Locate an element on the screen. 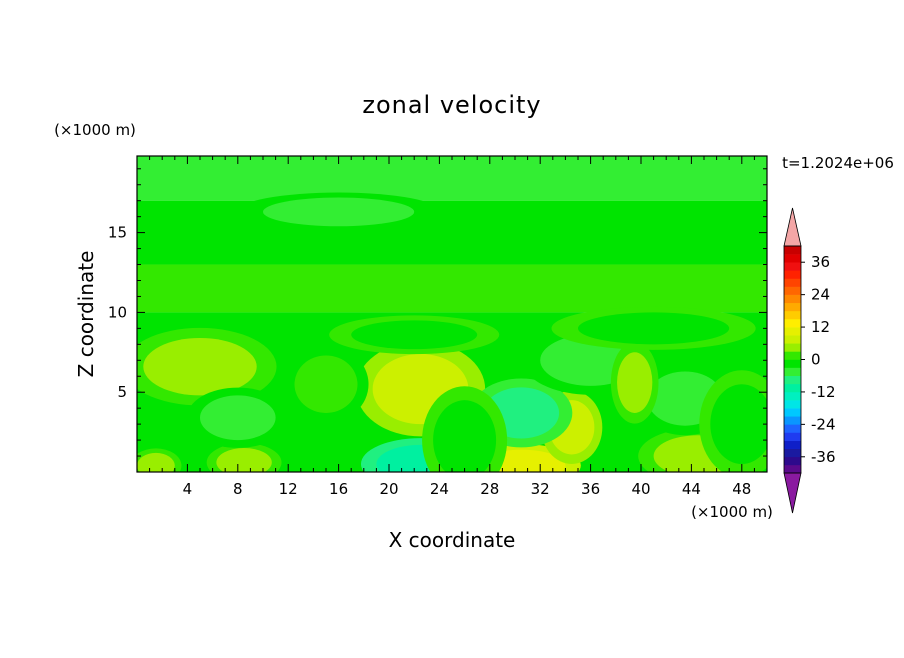 This screenshot has width=904, height=658. x-tick-label: 4 is located at coordinates (188, 489).